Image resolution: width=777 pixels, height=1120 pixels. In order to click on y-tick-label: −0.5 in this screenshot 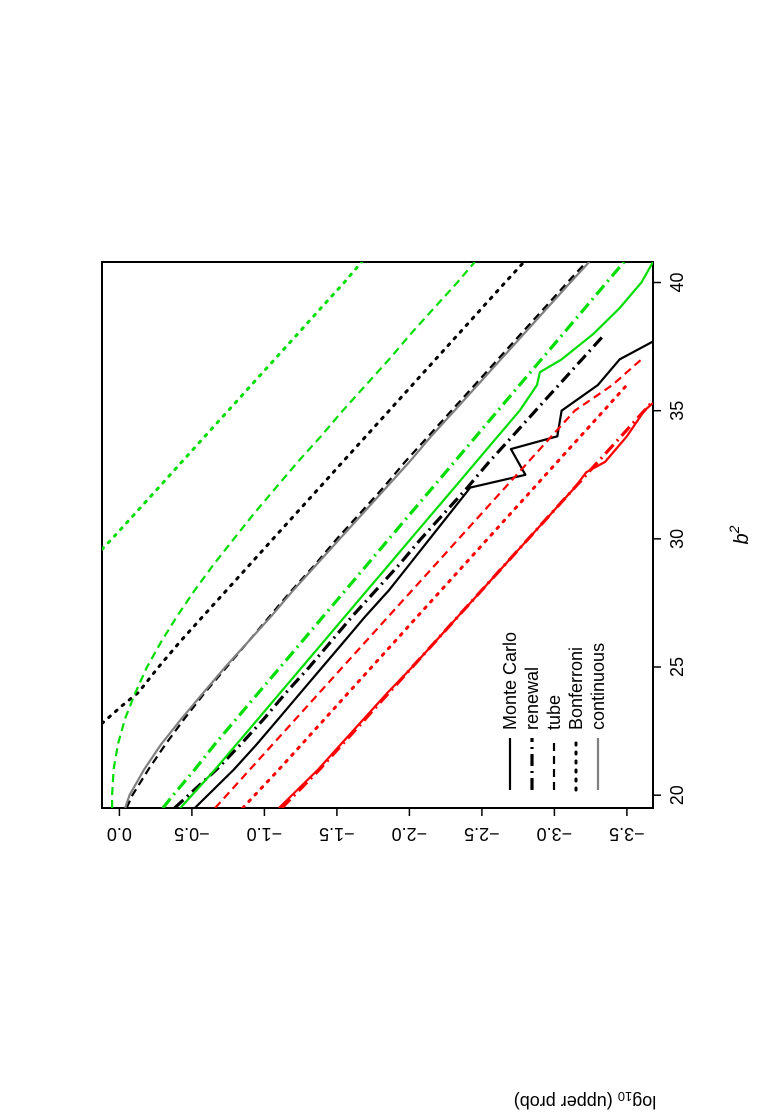, I will do `click(192, 834)`.